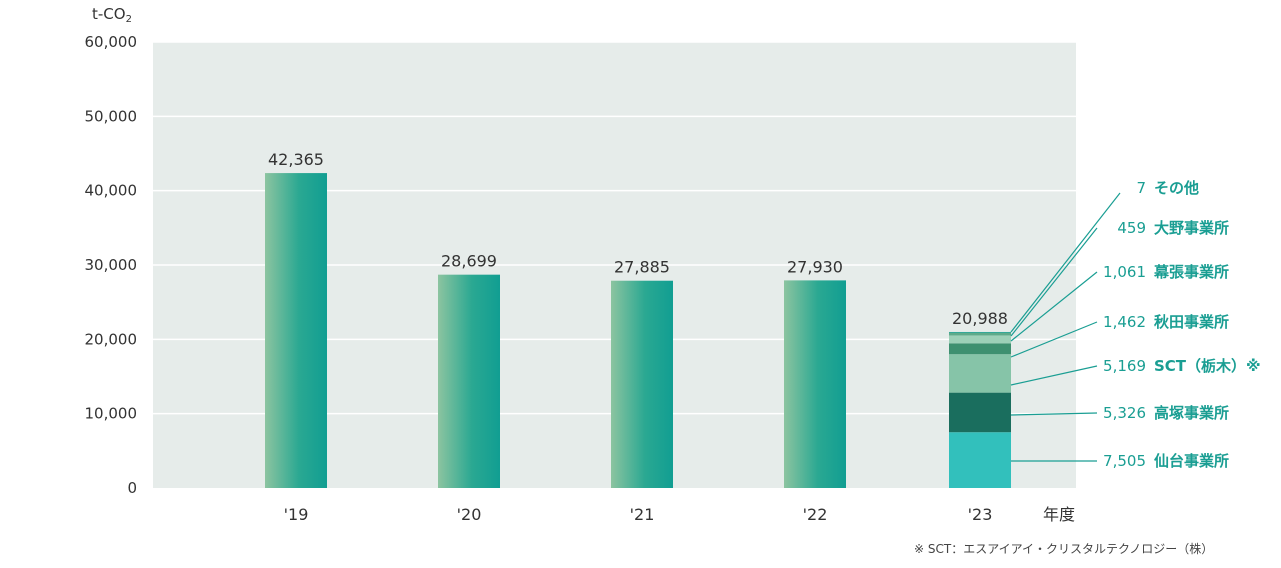 Image resolution: width=1281 pixels, height=568 pixels. Describe the element at coordinates (1191, 272) in the screenshot. I see `segment-name-label: 幕張事業所` at that location.